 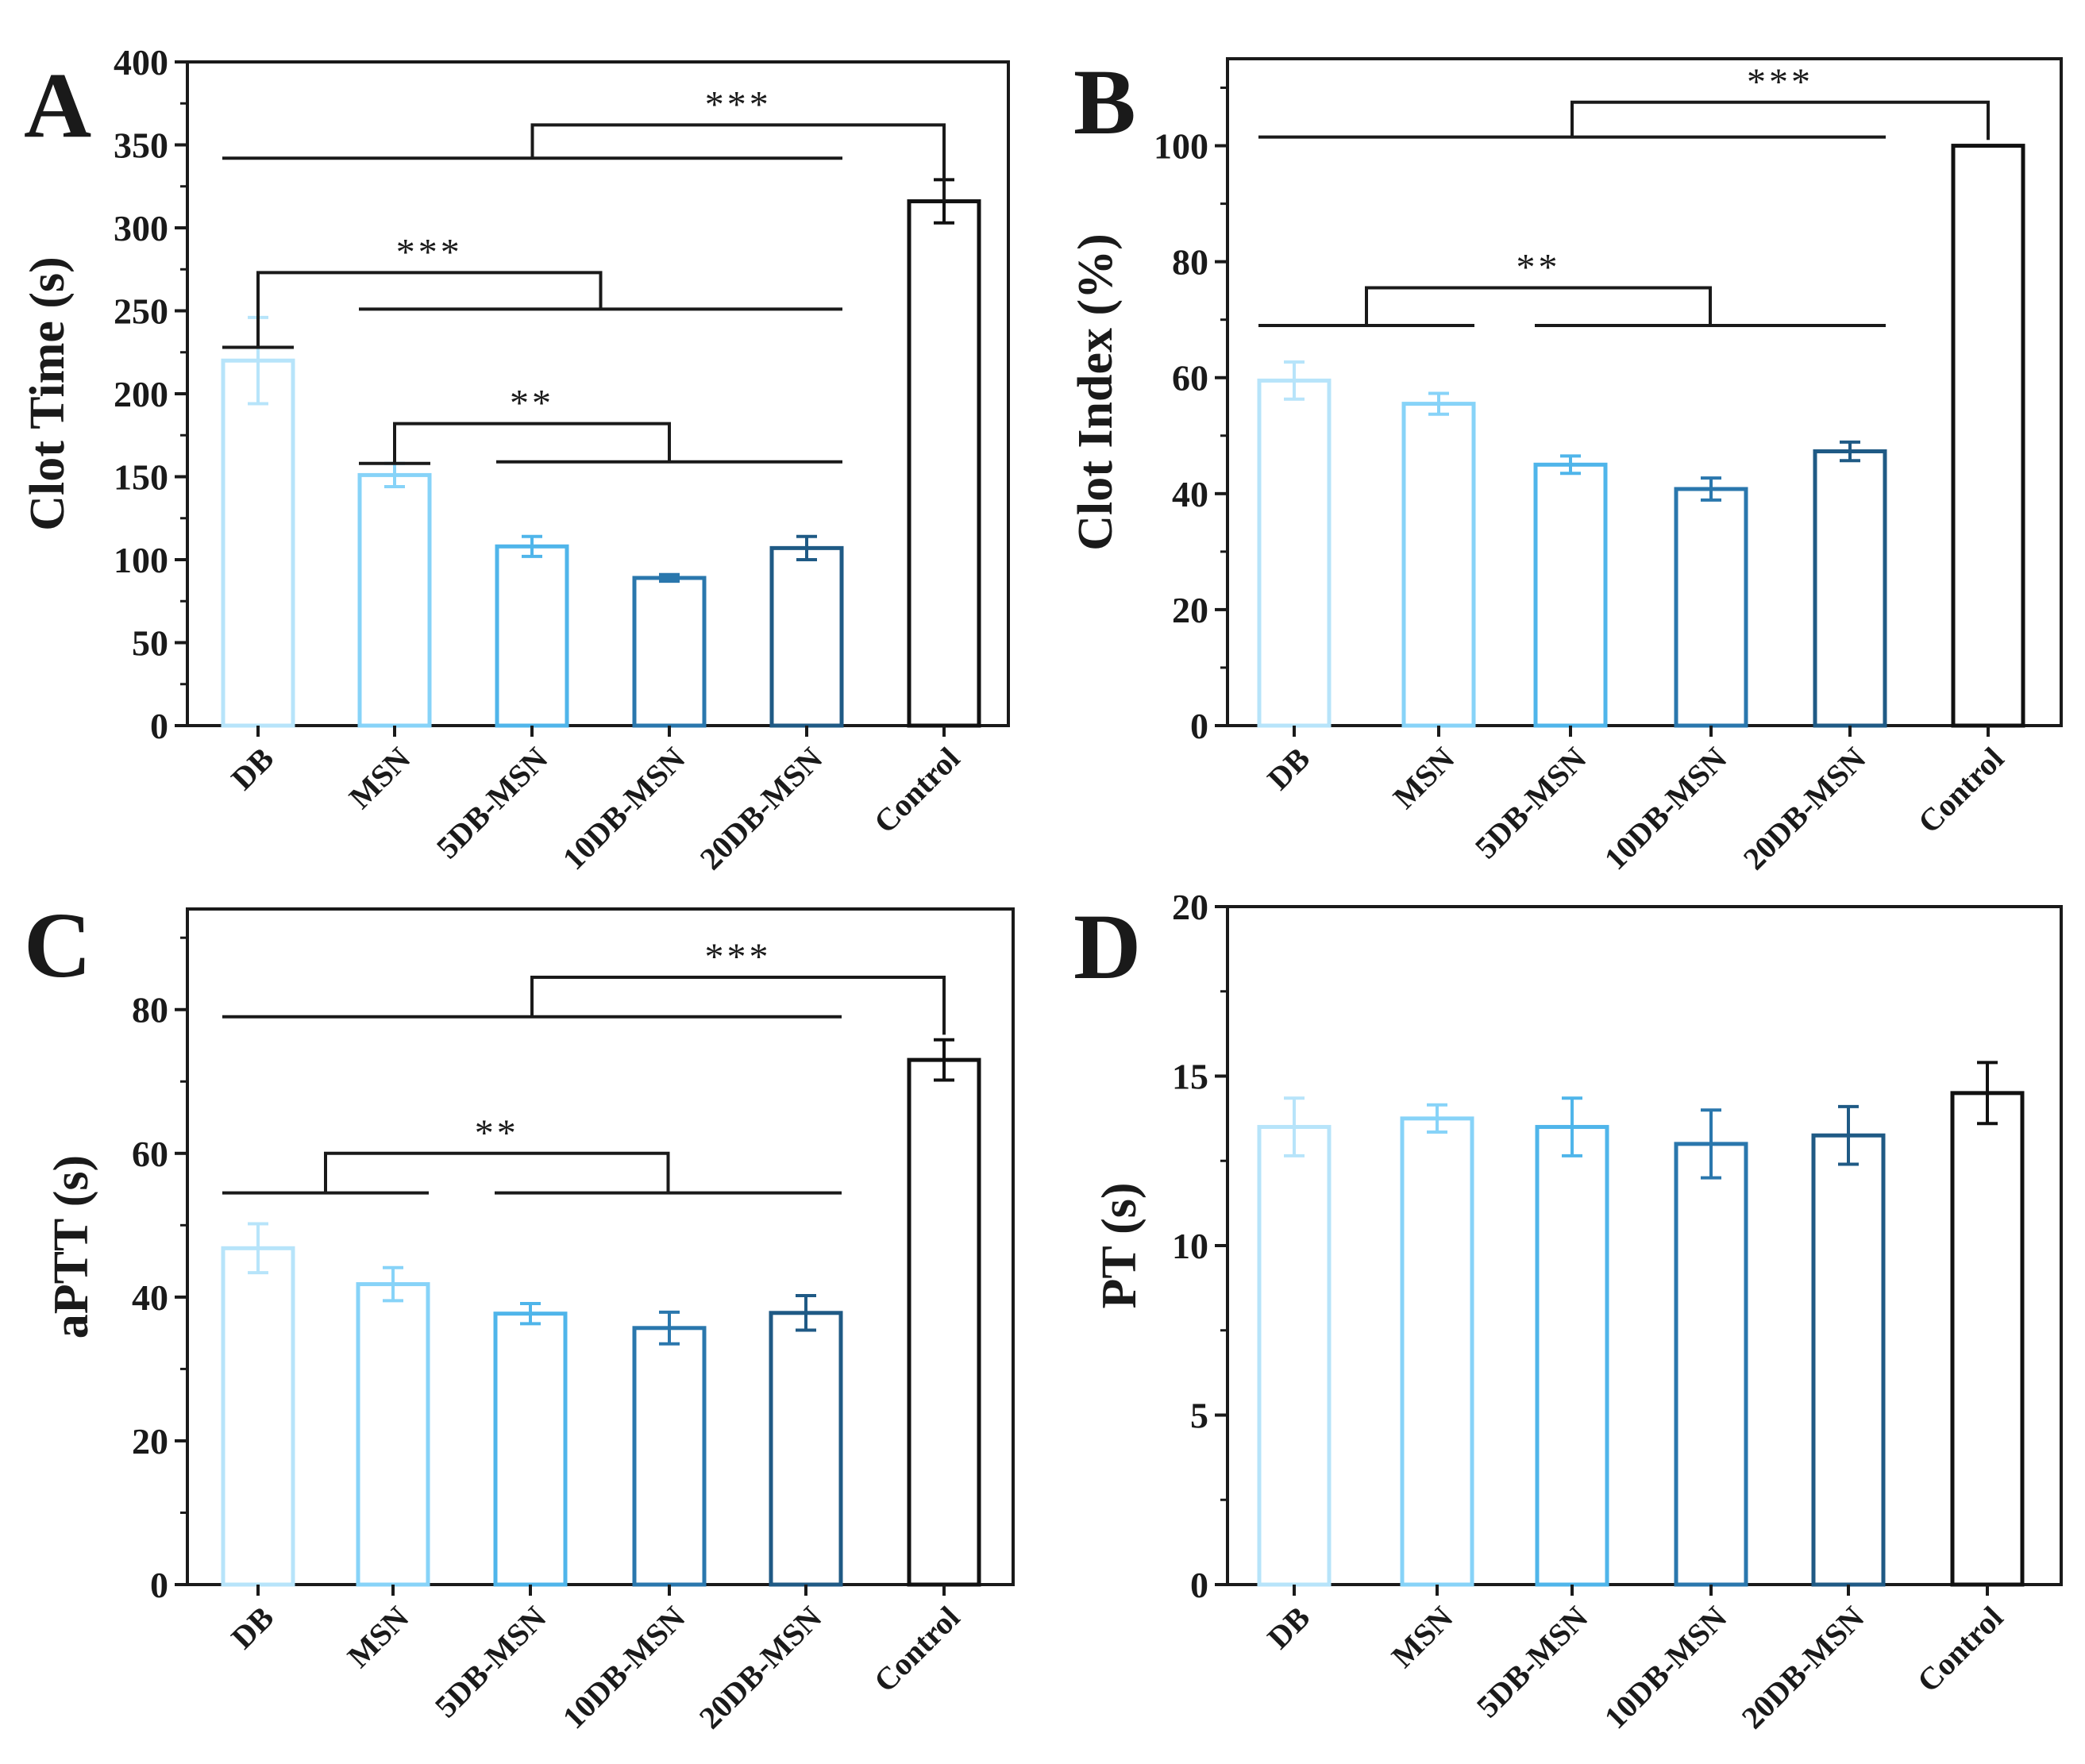 What do you see at coordinates (141, 228) in the screenshot?
I see `y-tick-label: 300` at bounding box center [141, 228].